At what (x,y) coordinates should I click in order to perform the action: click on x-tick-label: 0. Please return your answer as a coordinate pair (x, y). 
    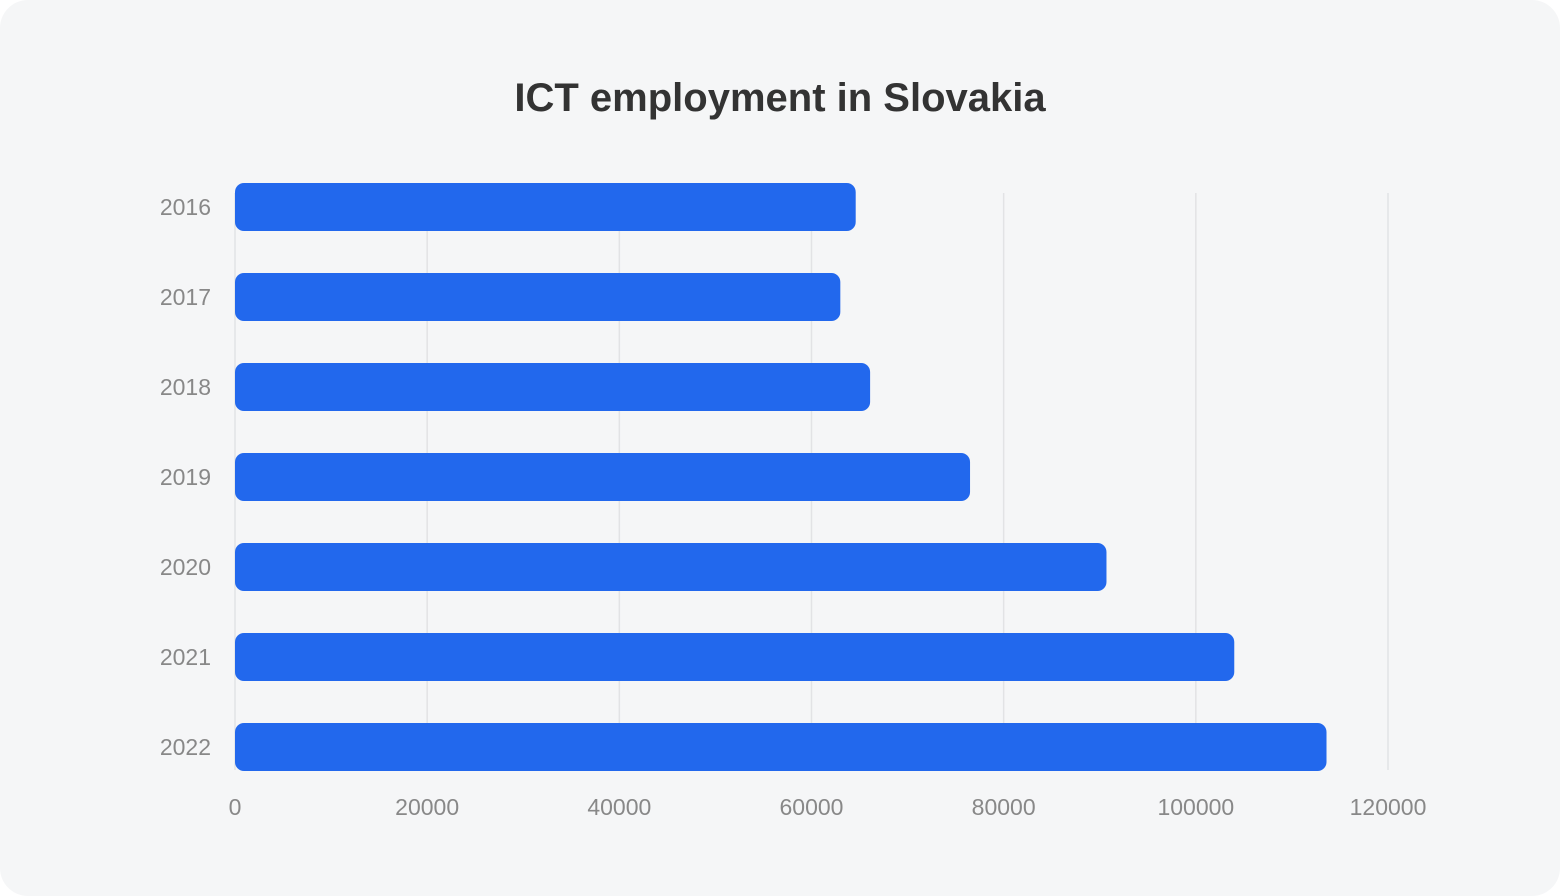
    Looking at the image, I should click on (235, 807).